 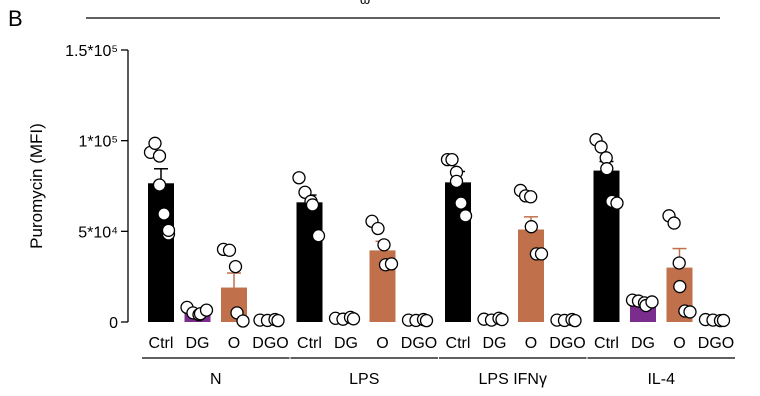 What do you see at coordinates (98, 142) in the screenshot?
I see `y-tick-label: 1*10⁵` at bounding box center [98, 142].